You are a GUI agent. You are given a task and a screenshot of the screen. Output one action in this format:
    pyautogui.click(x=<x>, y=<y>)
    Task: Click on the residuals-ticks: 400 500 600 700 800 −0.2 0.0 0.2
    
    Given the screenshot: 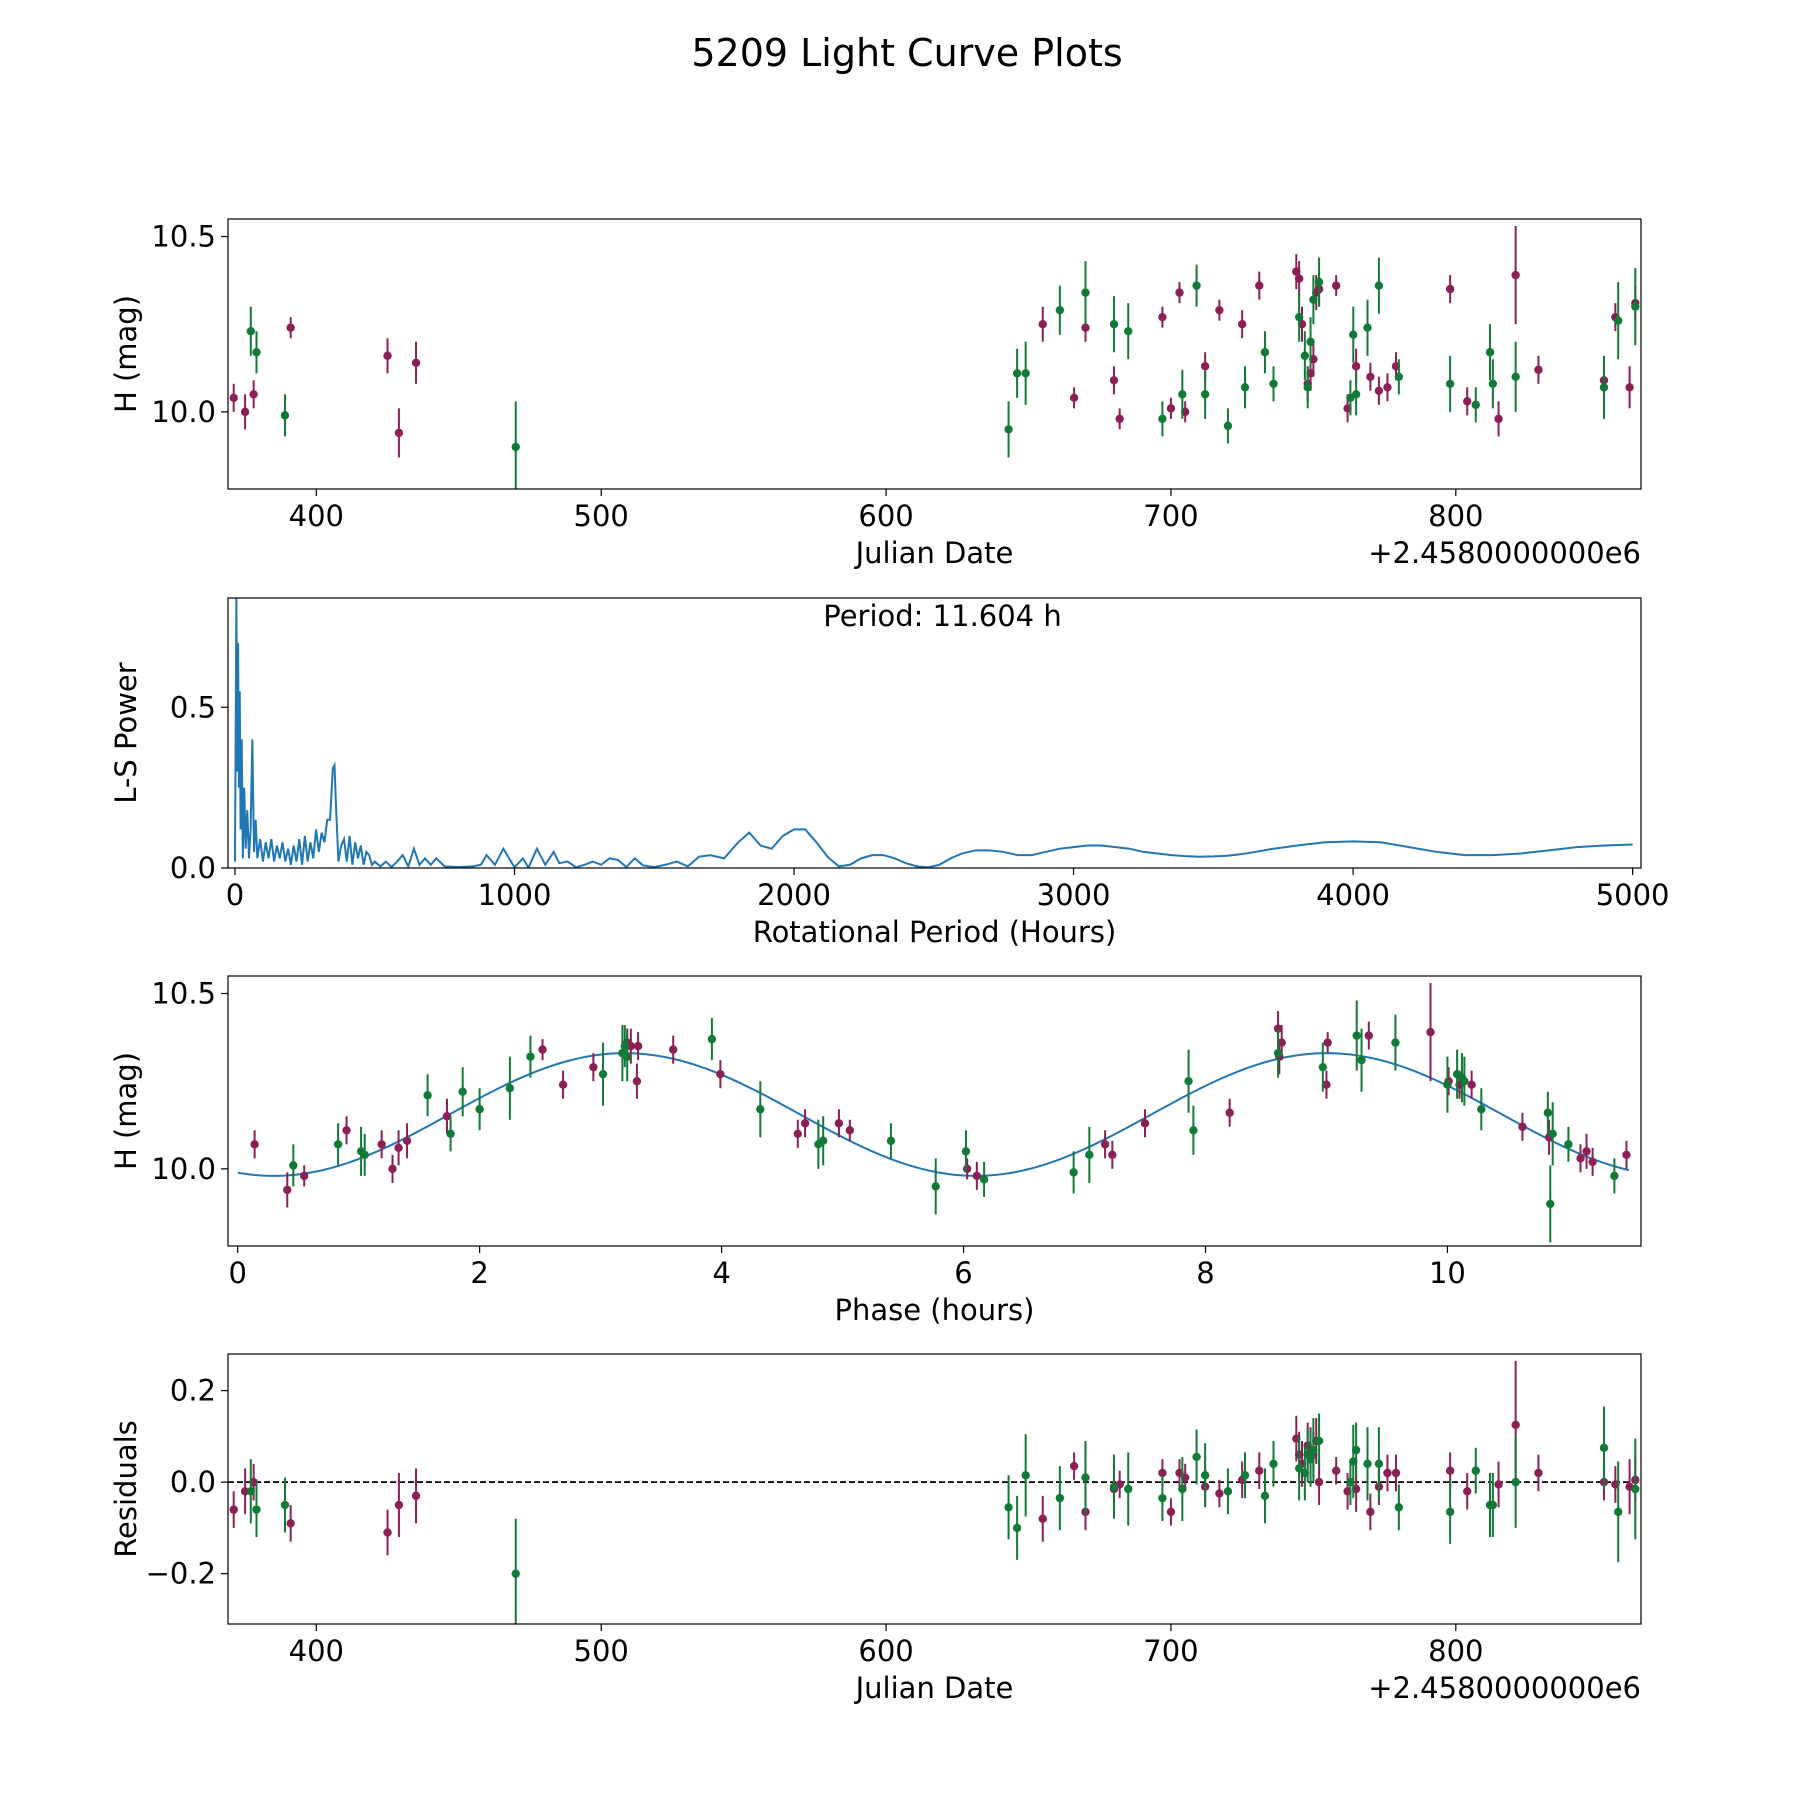 What is the action you would take?
    pyautogui.click(x=815, y=1521)
    